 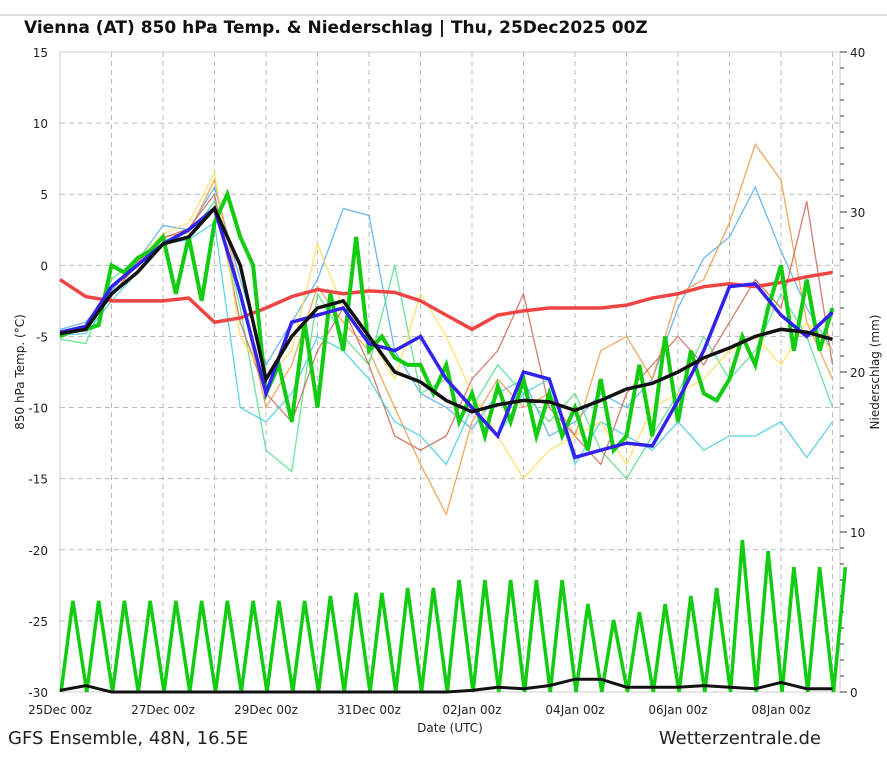 I want to click on y2-tick-label: 30, so click(x=857, y=213).